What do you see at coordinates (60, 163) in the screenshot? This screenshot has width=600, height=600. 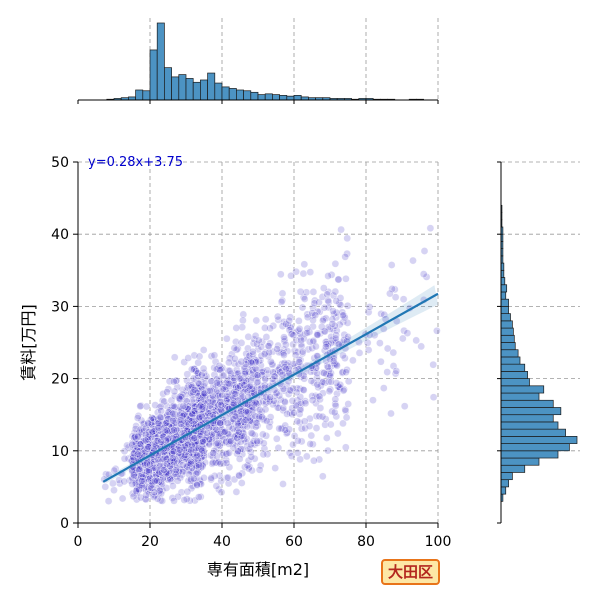 I see `y-tick-label: 50` at bounding box center [60, 163].